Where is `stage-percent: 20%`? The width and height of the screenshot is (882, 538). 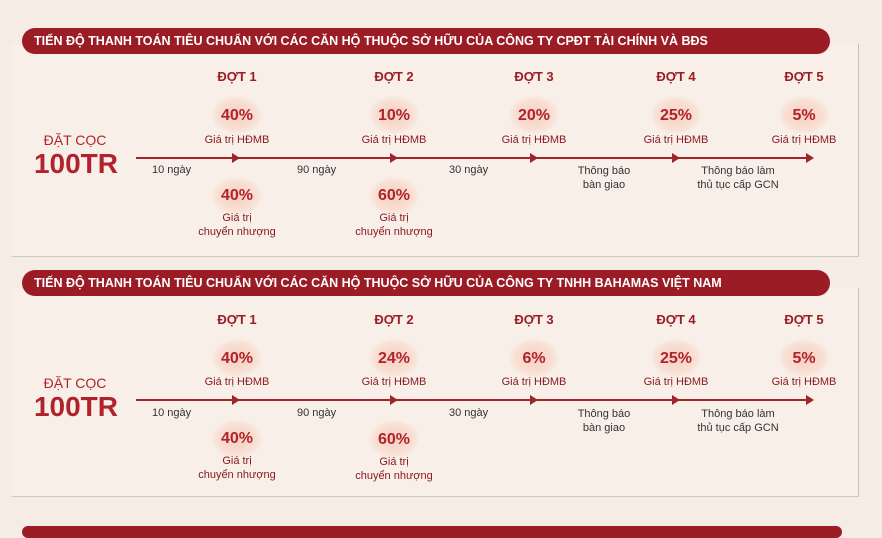
stage-percent: 20% is located at coordinates (534, 115).